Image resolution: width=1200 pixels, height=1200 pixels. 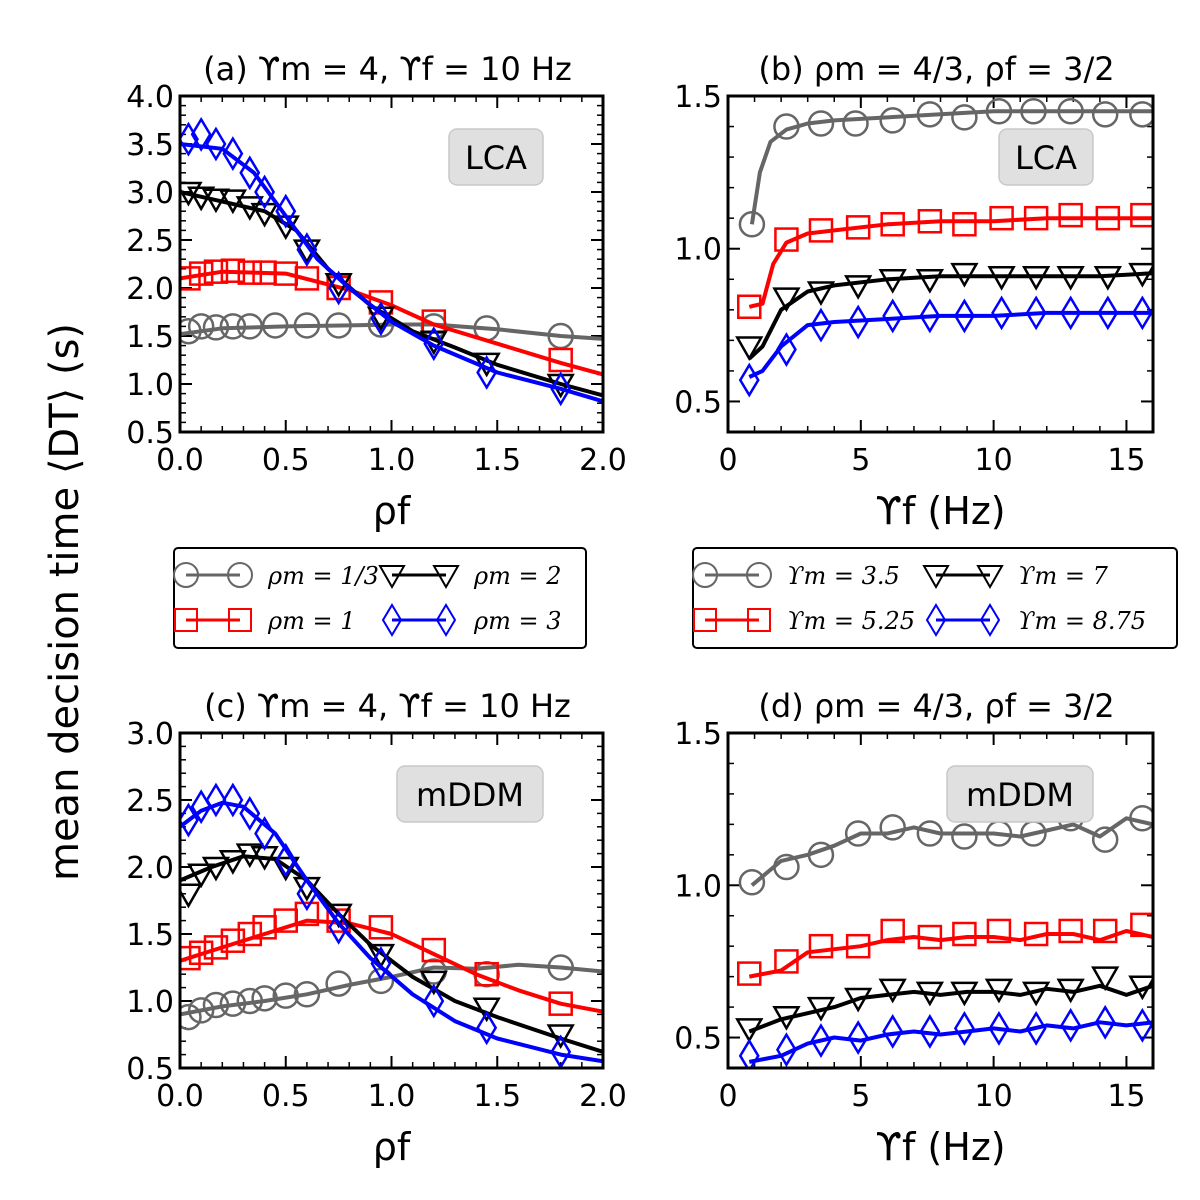 What do you see at coordinates (727, 460) in the screenshot?
I see `x-tick-label: 0` at bounding box center [727, 460].